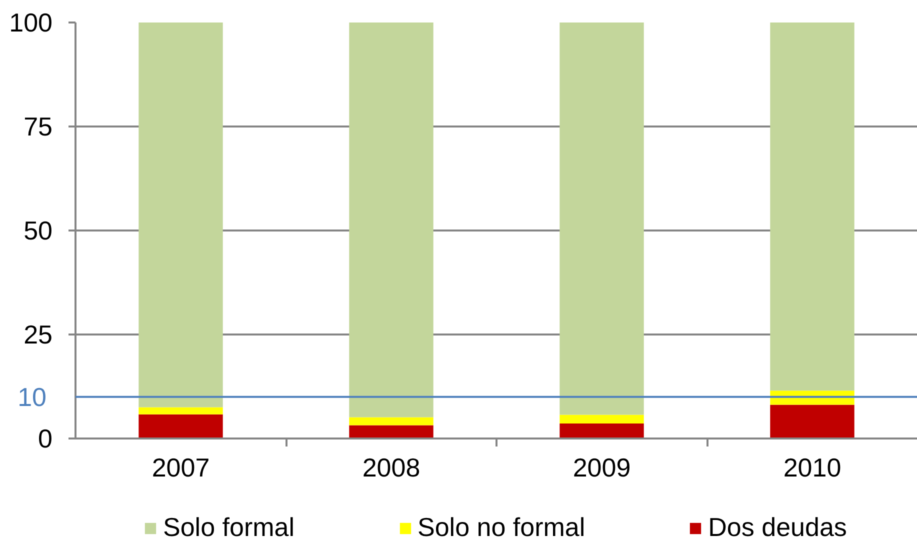 Image resolution: width=917 pixels, height=543 pixels. I want to click on y-tick-label: 25, so click(38, 335).